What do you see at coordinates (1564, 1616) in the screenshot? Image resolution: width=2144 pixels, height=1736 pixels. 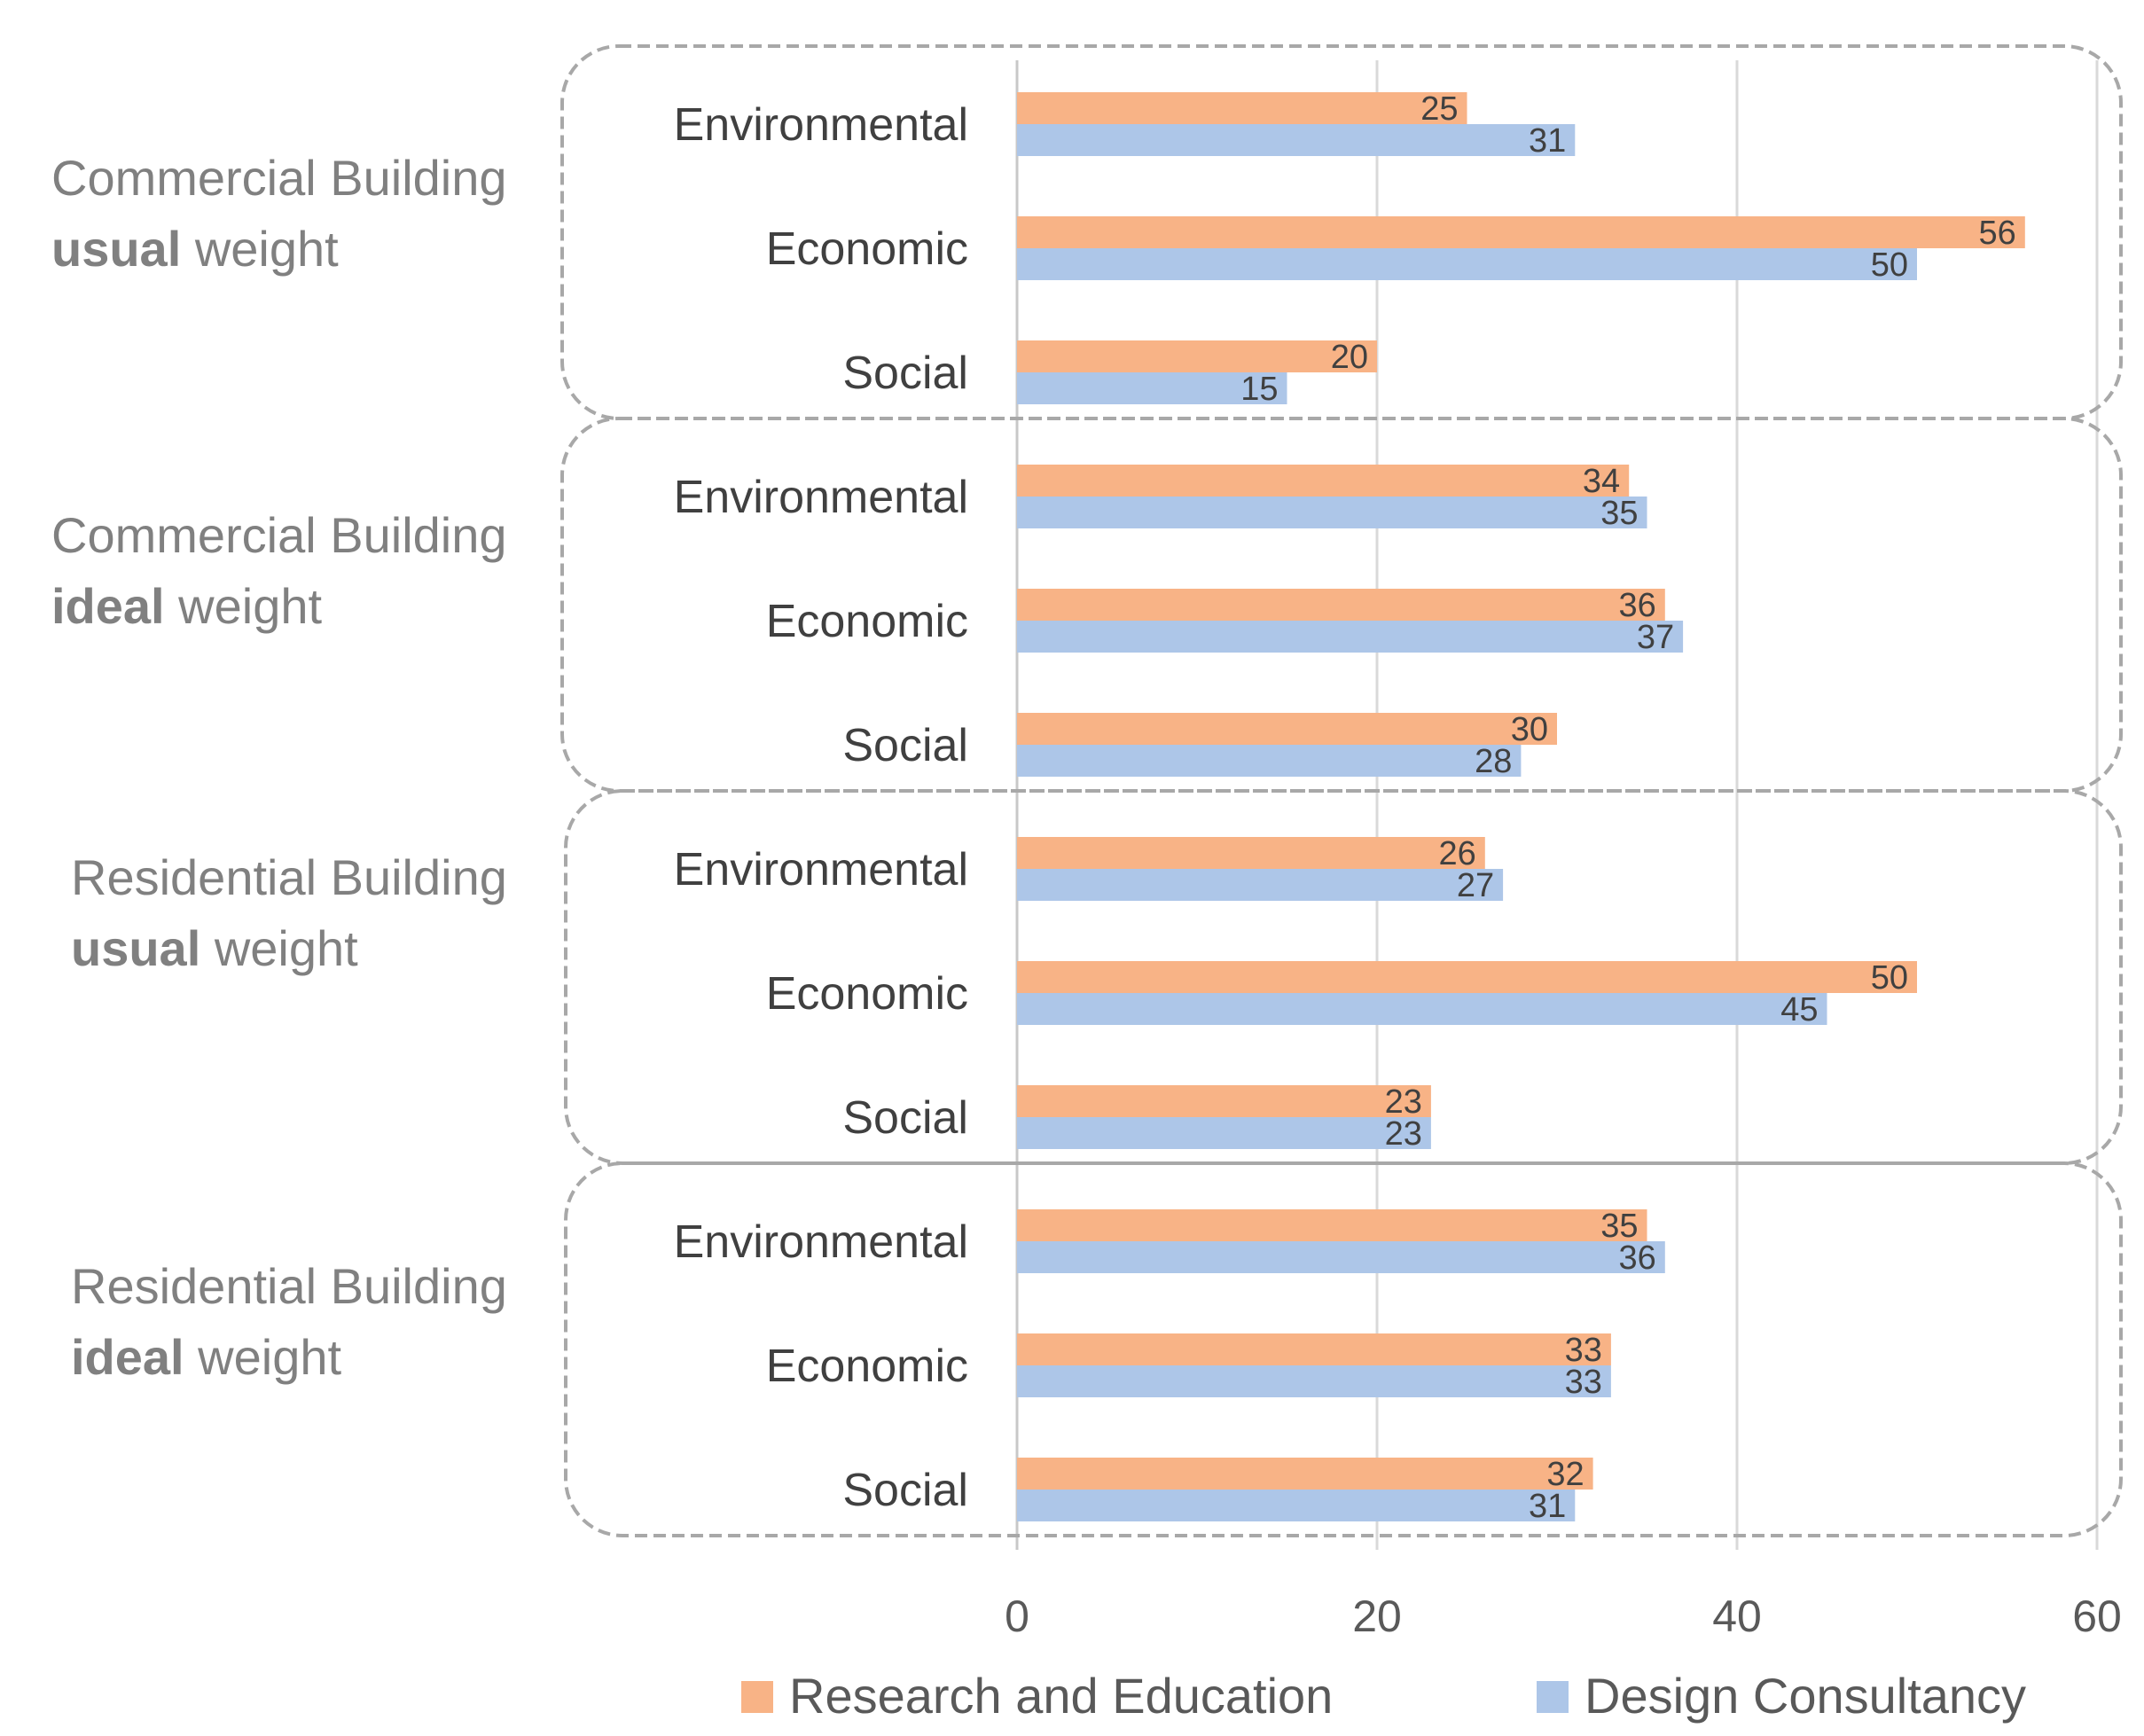 I see `x-axis-ticks: 0 20 40 60` at bounding box center [1564, 1616].